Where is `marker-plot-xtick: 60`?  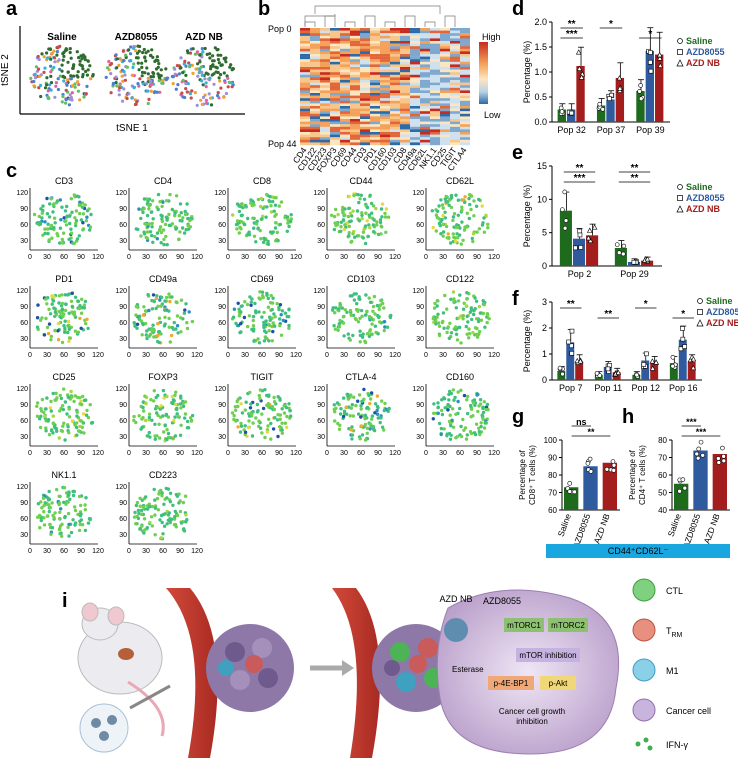
marker-plot-xtick: 60 is located at coordinates (361, 453).